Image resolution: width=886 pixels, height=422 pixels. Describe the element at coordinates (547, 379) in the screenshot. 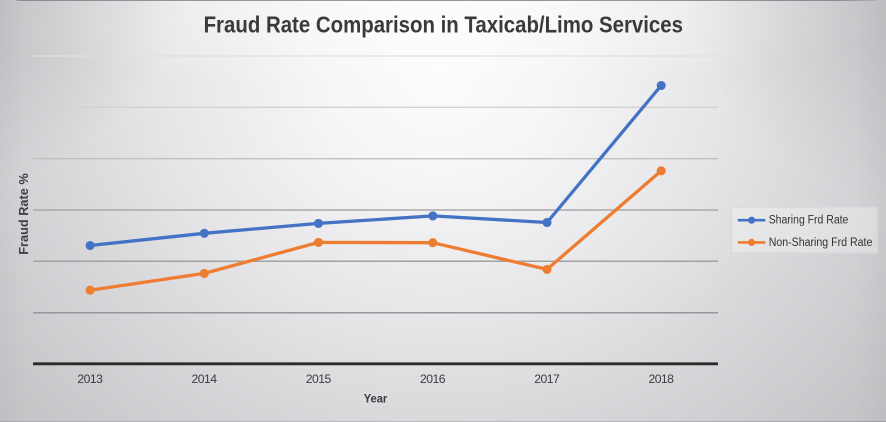

I see `svg-text: 2017` at that location.